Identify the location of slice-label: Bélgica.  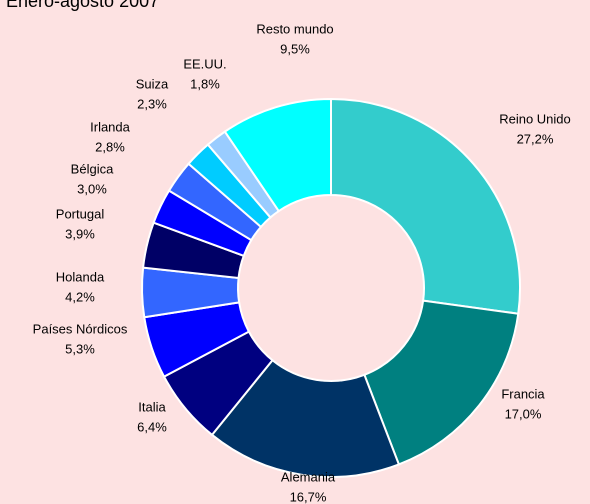
(92, 168).